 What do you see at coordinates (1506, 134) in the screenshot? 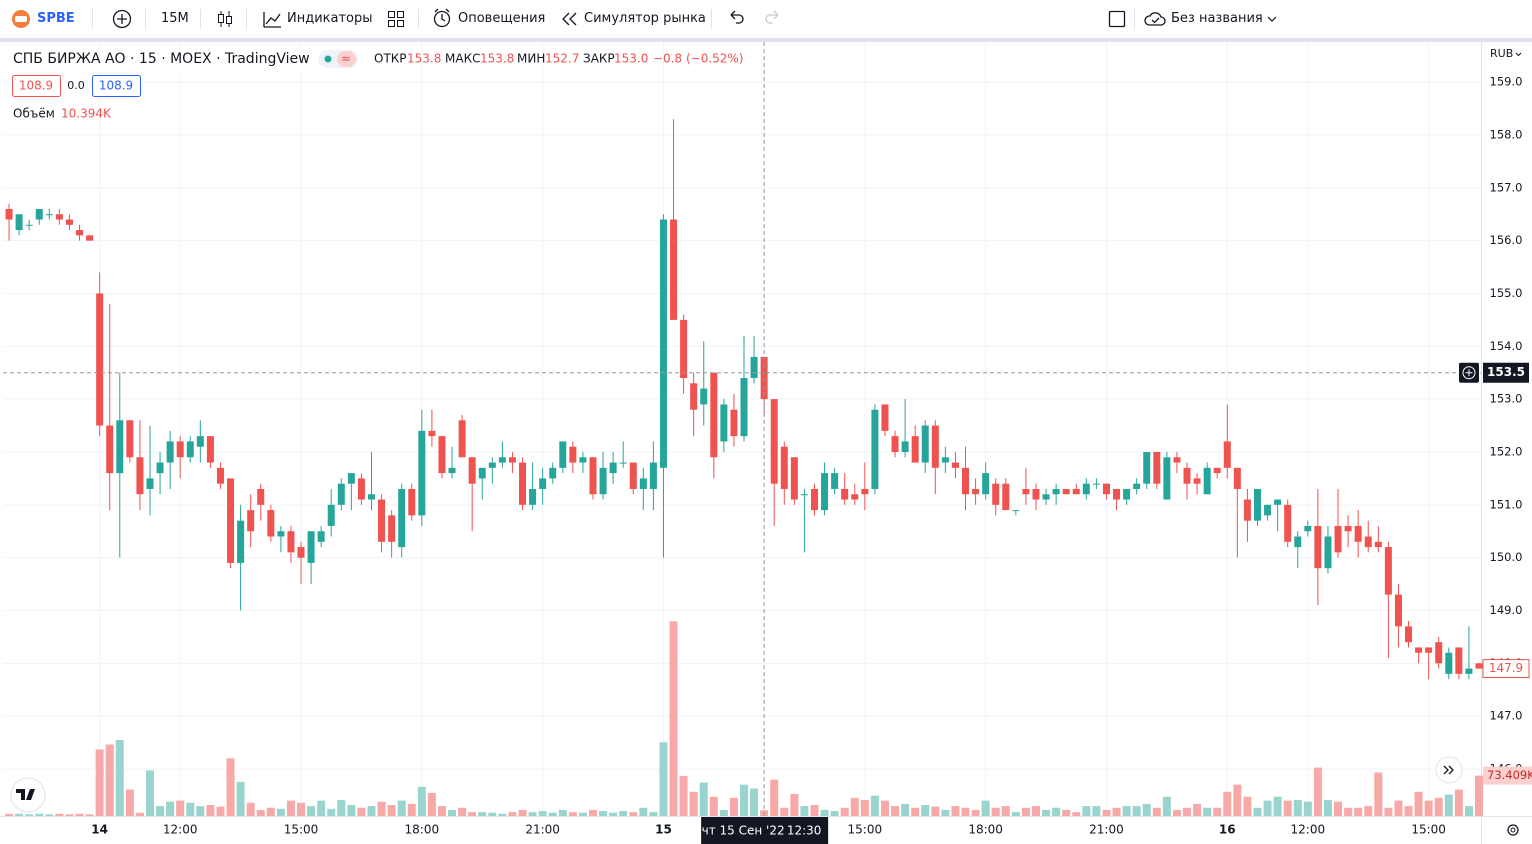
I see `y-tick-label: 158.0` at bounding box center [1506, 134].